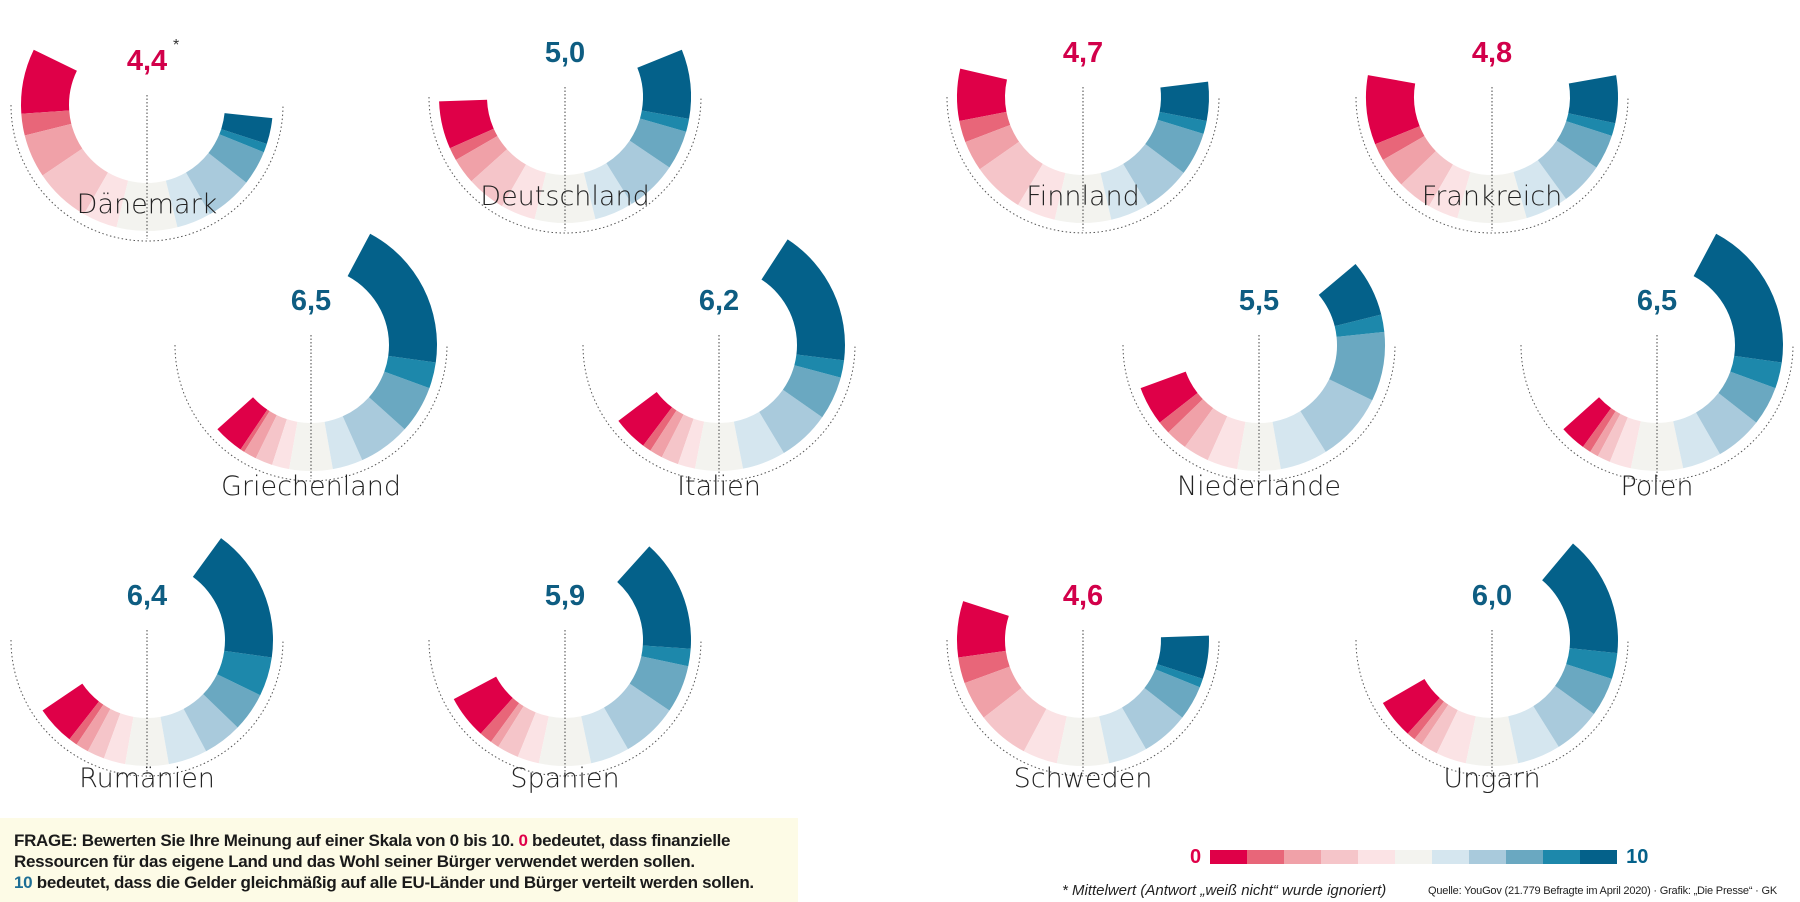 The height and width of the screenshot is (902, 1800). Describe the element at coordinates (1083, 778) in the screenshot. I see `country-label: Schweden` at that location.